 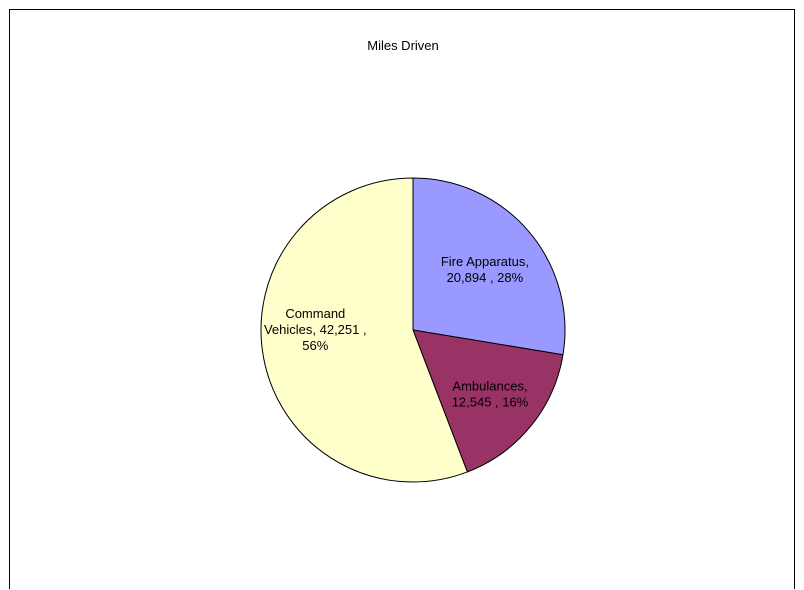 What do you see at coordinates (315, 329) in the screenshot?
I see `data-label-command-vehicles: Command Vehicles, 42,251 , 56%` at bounding box center [315, 329].